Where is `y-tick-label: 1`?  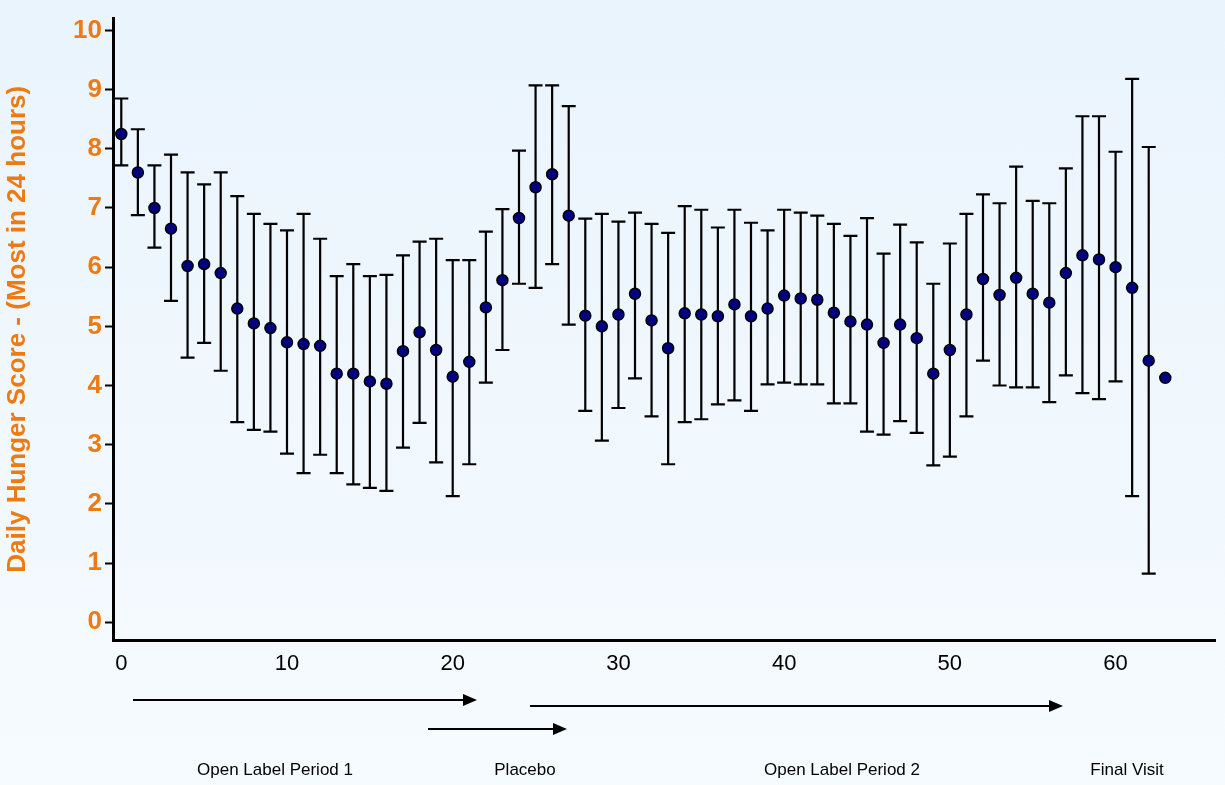 y-tick-label: 1 is located at coordinates (94, 561).